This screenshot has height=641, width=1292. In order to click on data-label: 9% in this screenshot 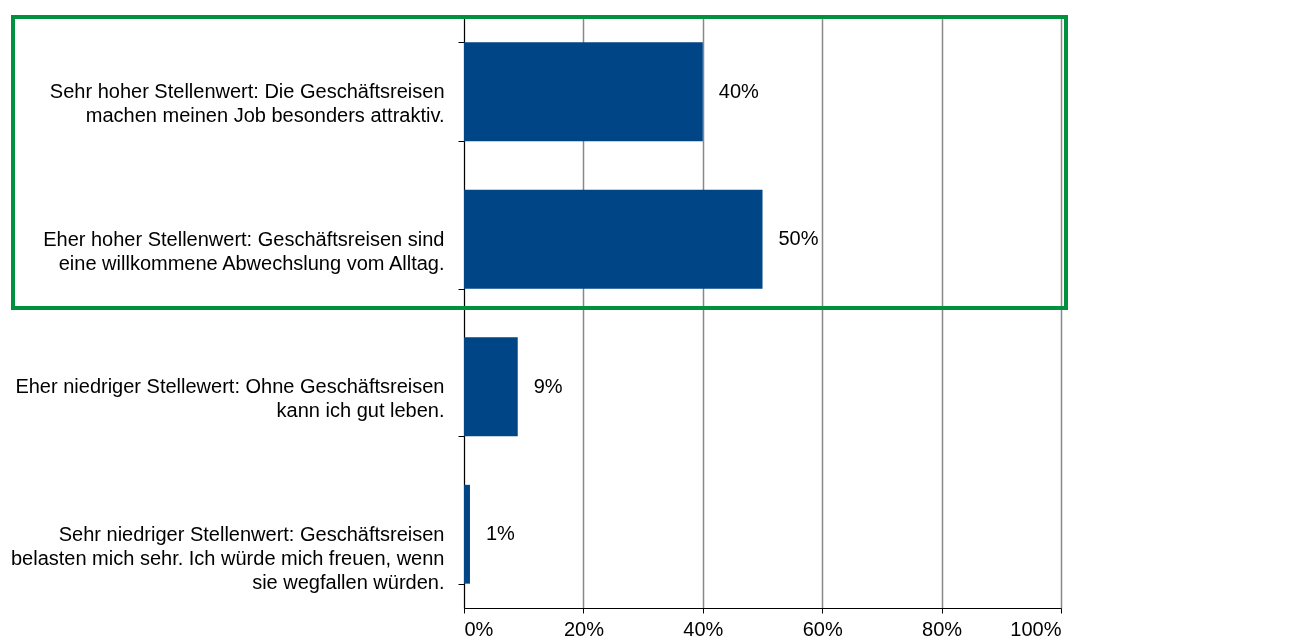, I will do `click(548, 385)`.